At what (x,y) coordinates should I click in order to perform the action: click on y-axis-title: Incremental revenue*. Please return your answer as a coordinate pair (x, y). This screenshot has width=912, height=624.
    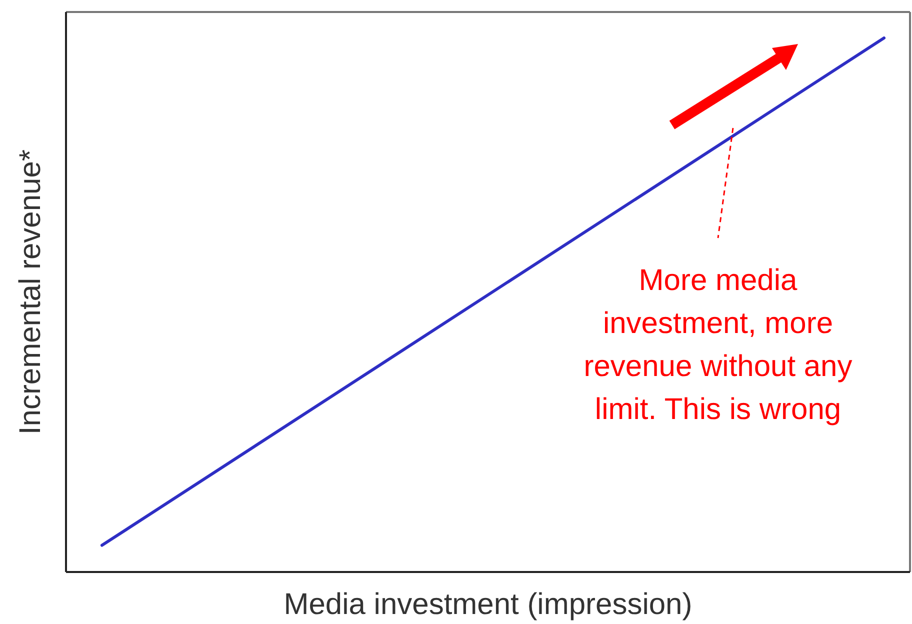
    Looking at the image, I should click on (30, 292).